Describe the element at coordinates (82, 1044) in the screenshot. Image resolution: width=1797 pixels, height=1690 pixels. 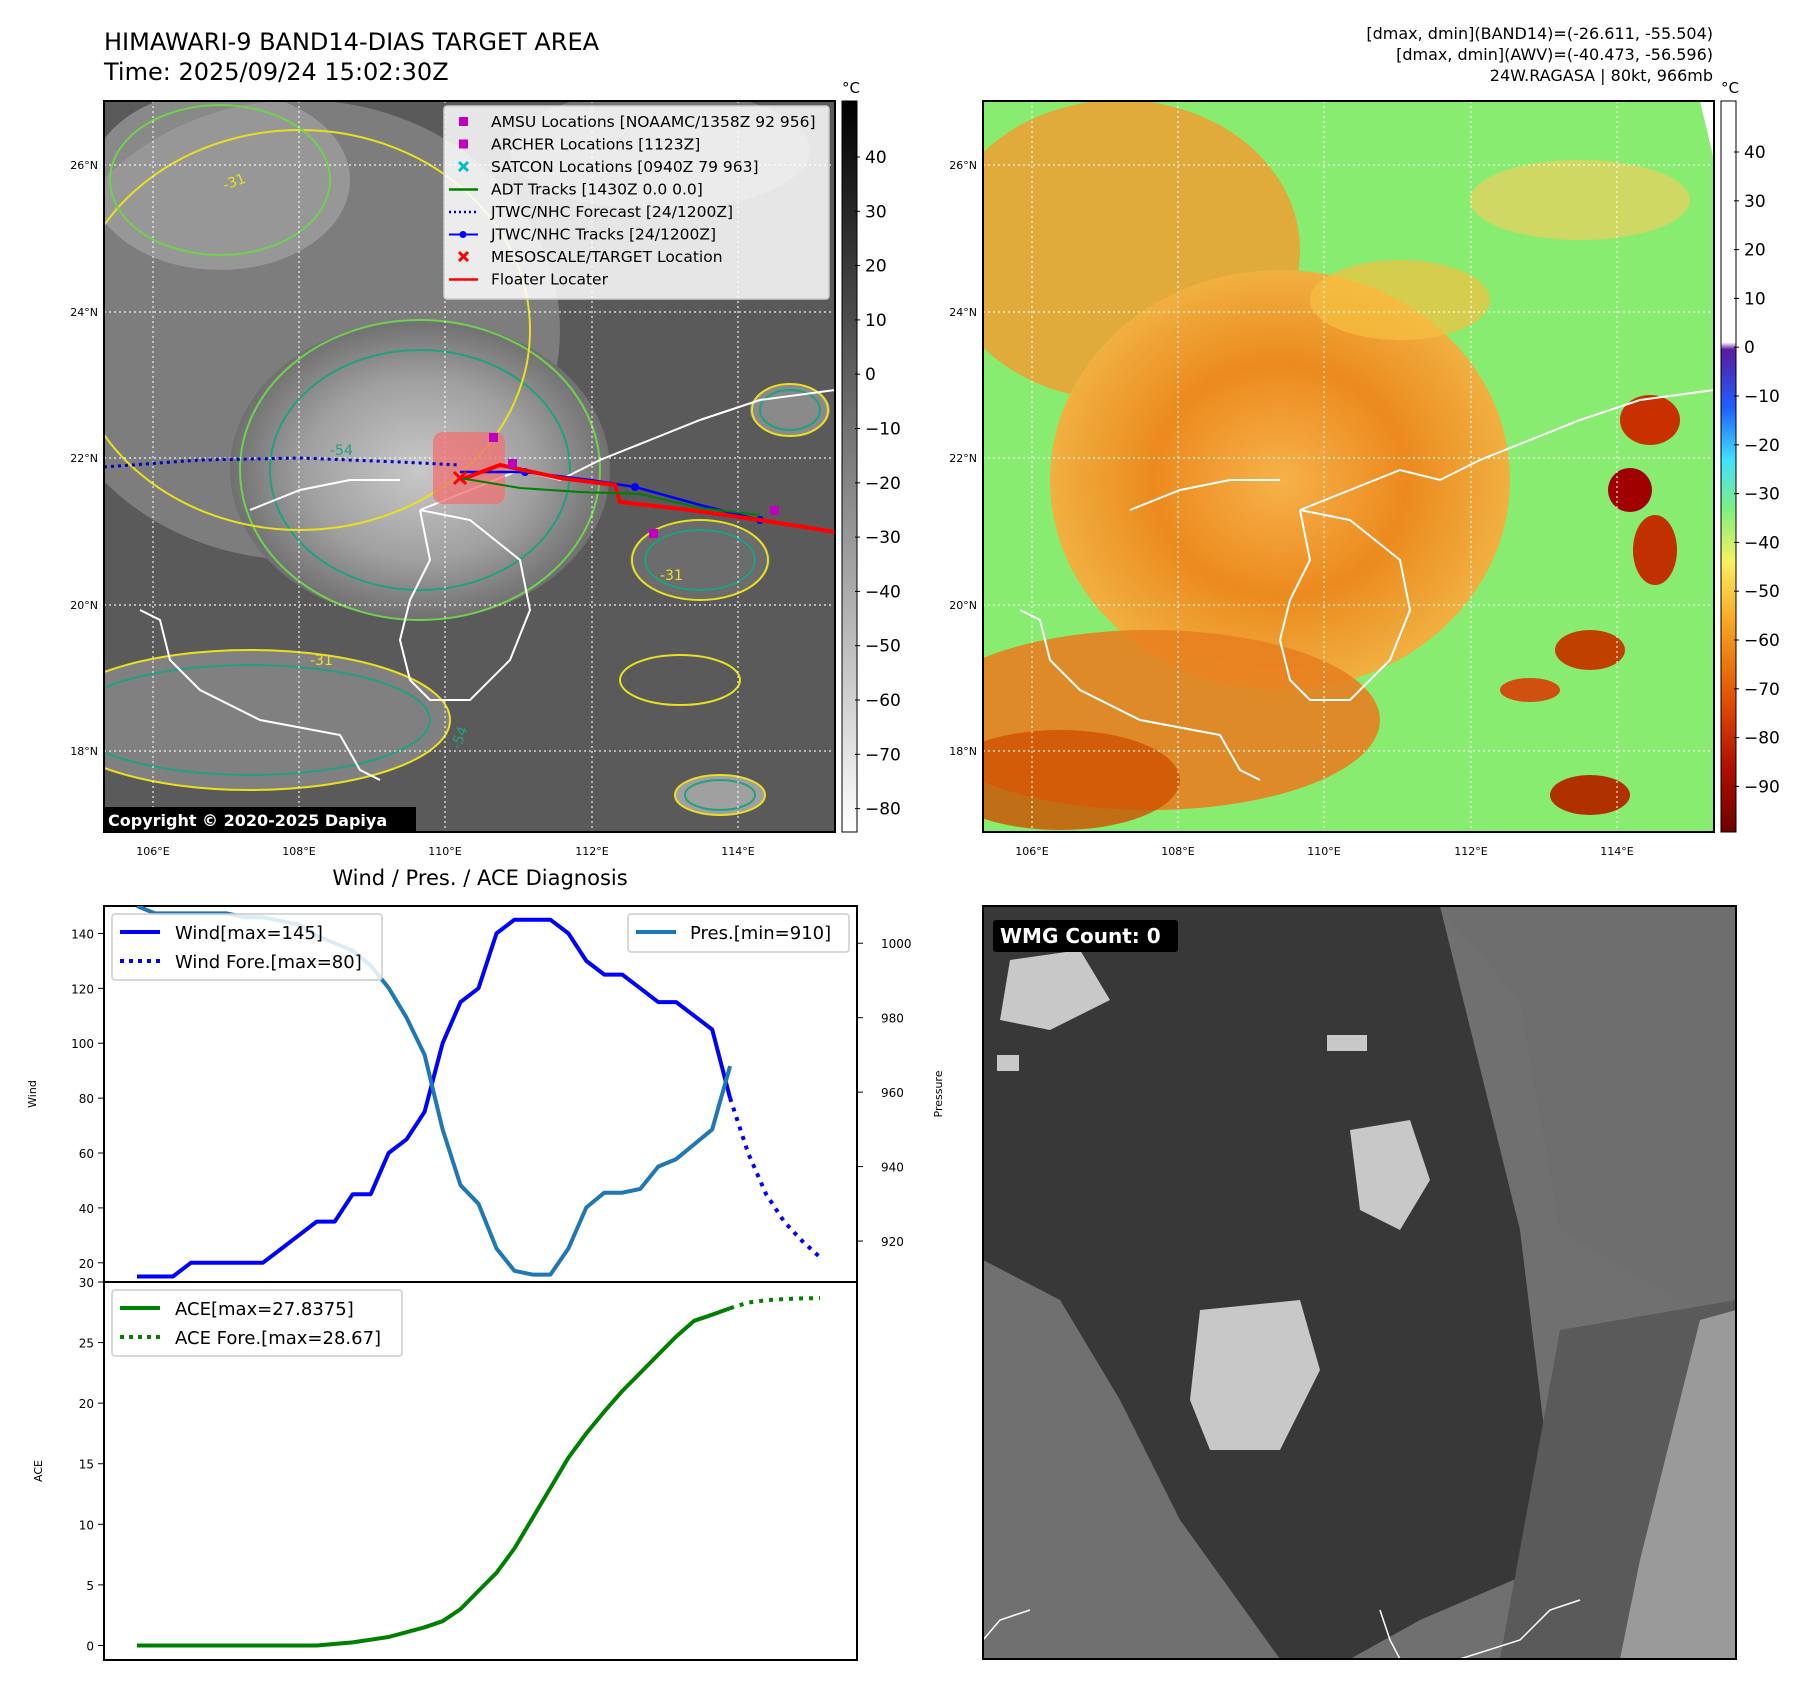
I see `y-tick-label: 100` at that location.